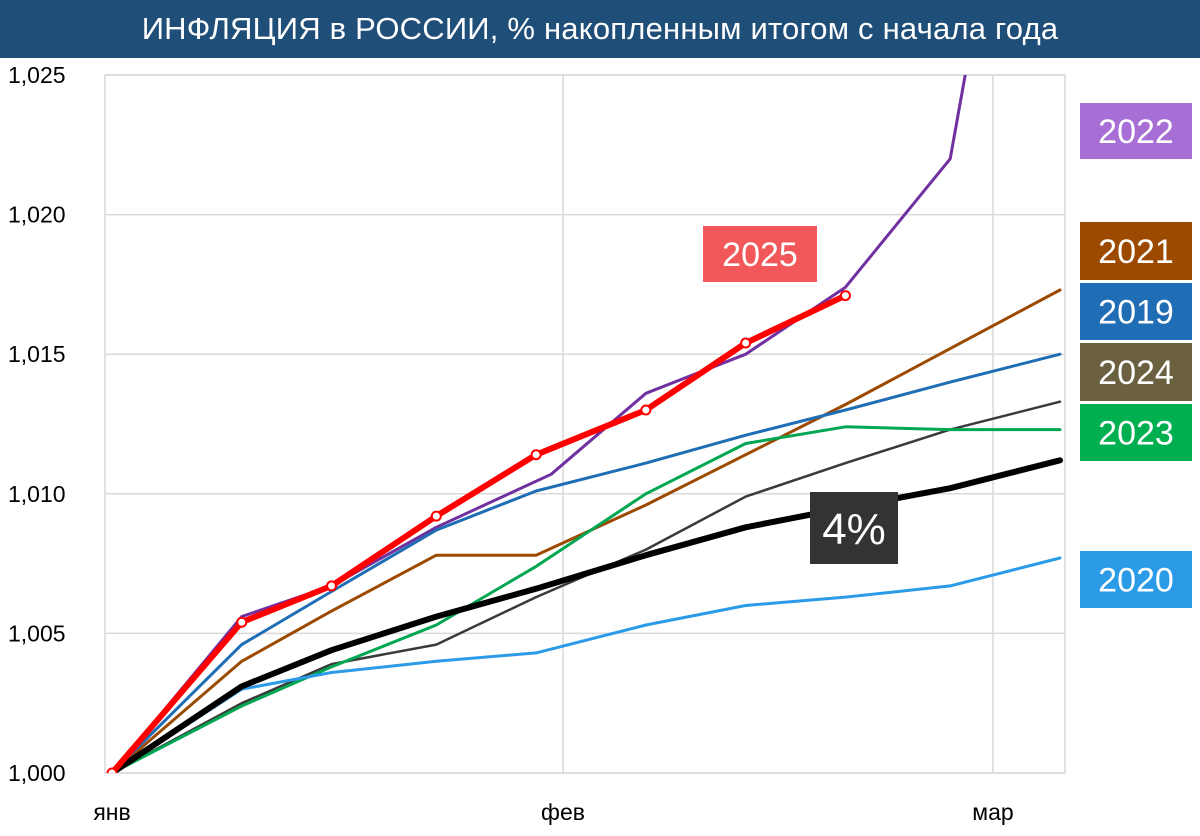 This screenshot has width=1200, height=836. I want to click on y-tick-label: 1,015, so click(37, 354).